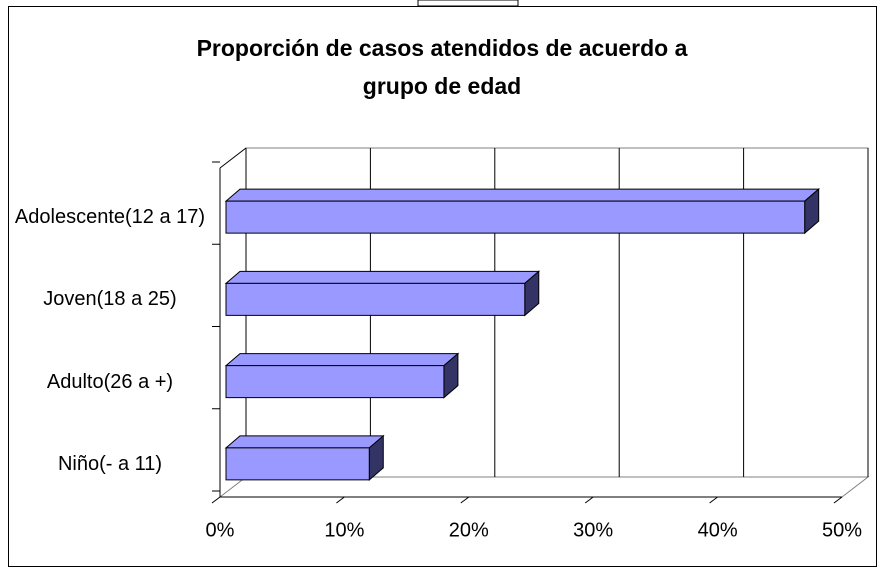 This screenshot has height=570, width=885. What do you see at coordinates (233, 158) in the screenshot?
I see `side-wall` at bounding box center [233, 158].